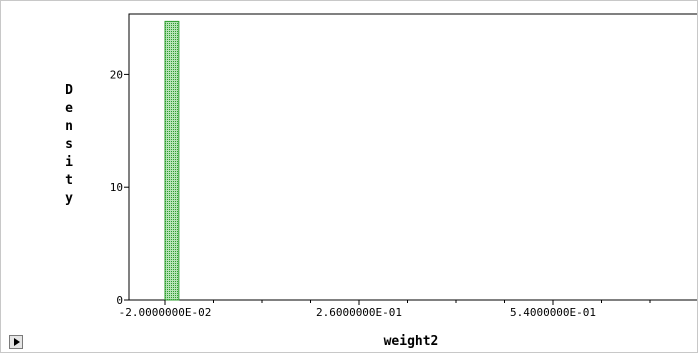 The width and height of the screenshot is (698, 353). Describe the element at coordinates (69, 108) in the screenshot. I see `y-axis-title-letter: e` at that location.